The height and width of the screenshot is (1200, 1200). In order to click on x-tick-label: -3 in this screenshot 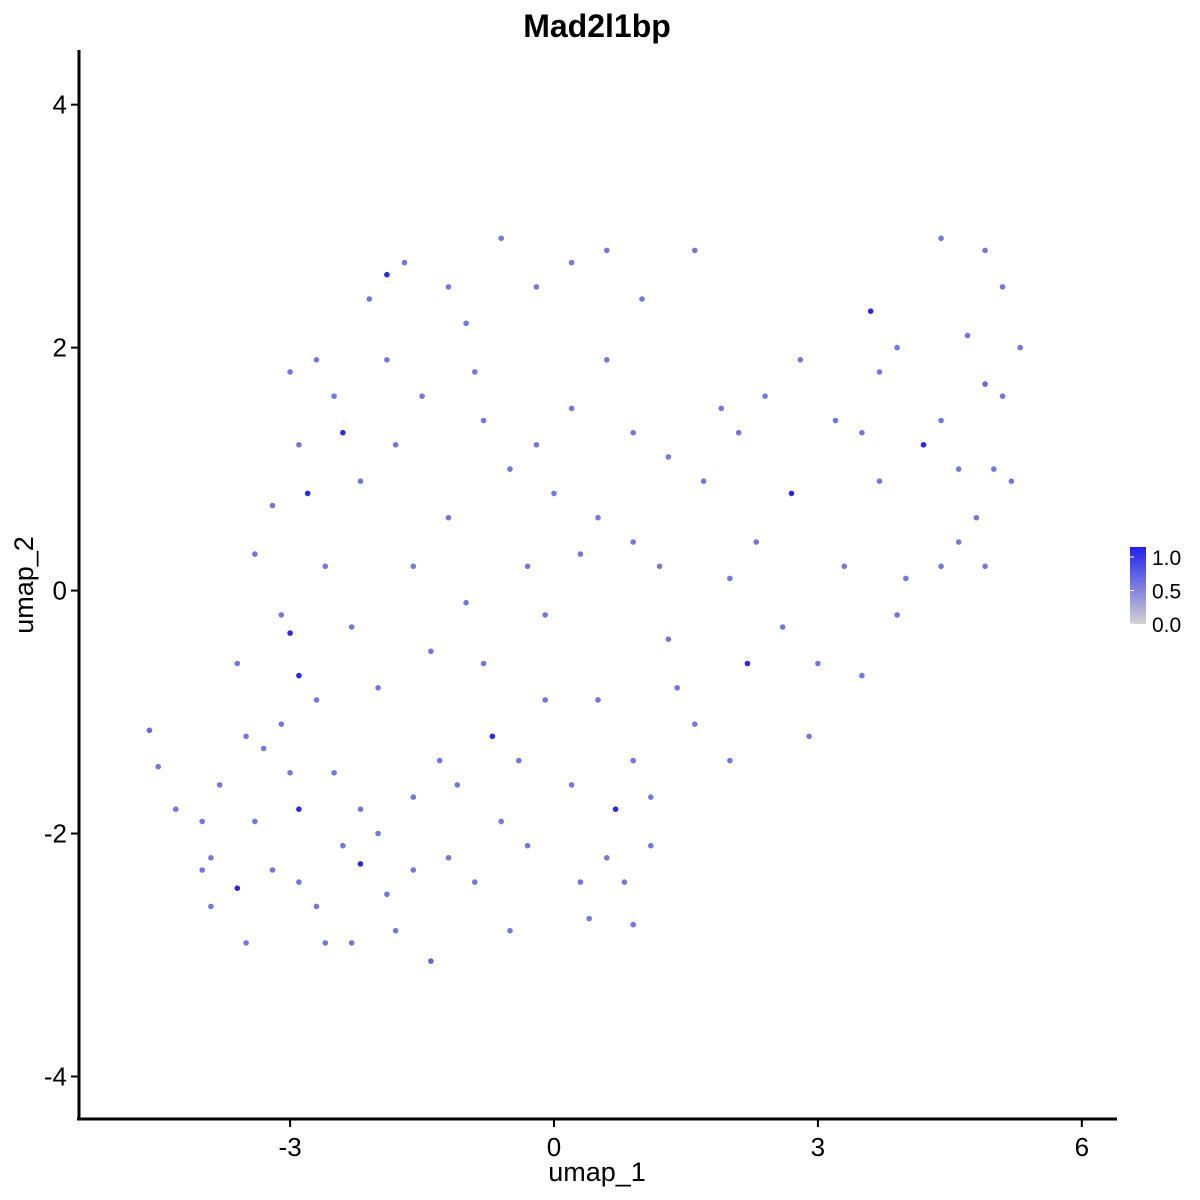, I will do `click(290, 1147)`.